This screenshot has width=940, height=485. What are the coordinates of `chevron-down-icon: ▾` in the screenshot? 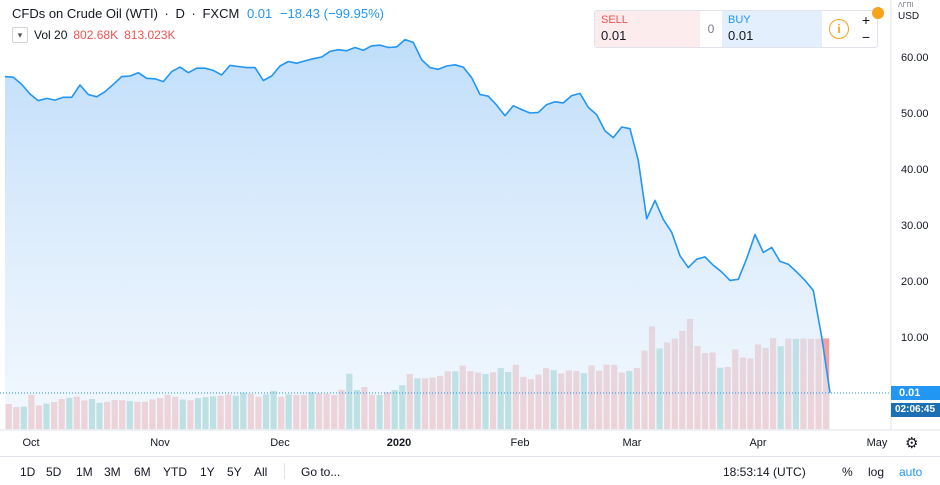 It's located at (20, 35).